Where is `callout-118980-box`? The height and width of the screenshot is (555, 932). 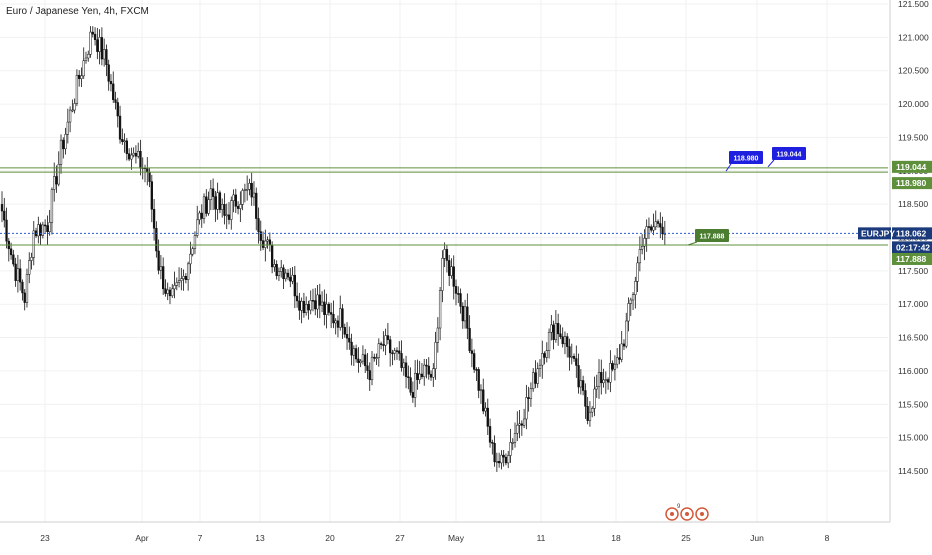
callout-118980-box is located at coordinates (746, 157).